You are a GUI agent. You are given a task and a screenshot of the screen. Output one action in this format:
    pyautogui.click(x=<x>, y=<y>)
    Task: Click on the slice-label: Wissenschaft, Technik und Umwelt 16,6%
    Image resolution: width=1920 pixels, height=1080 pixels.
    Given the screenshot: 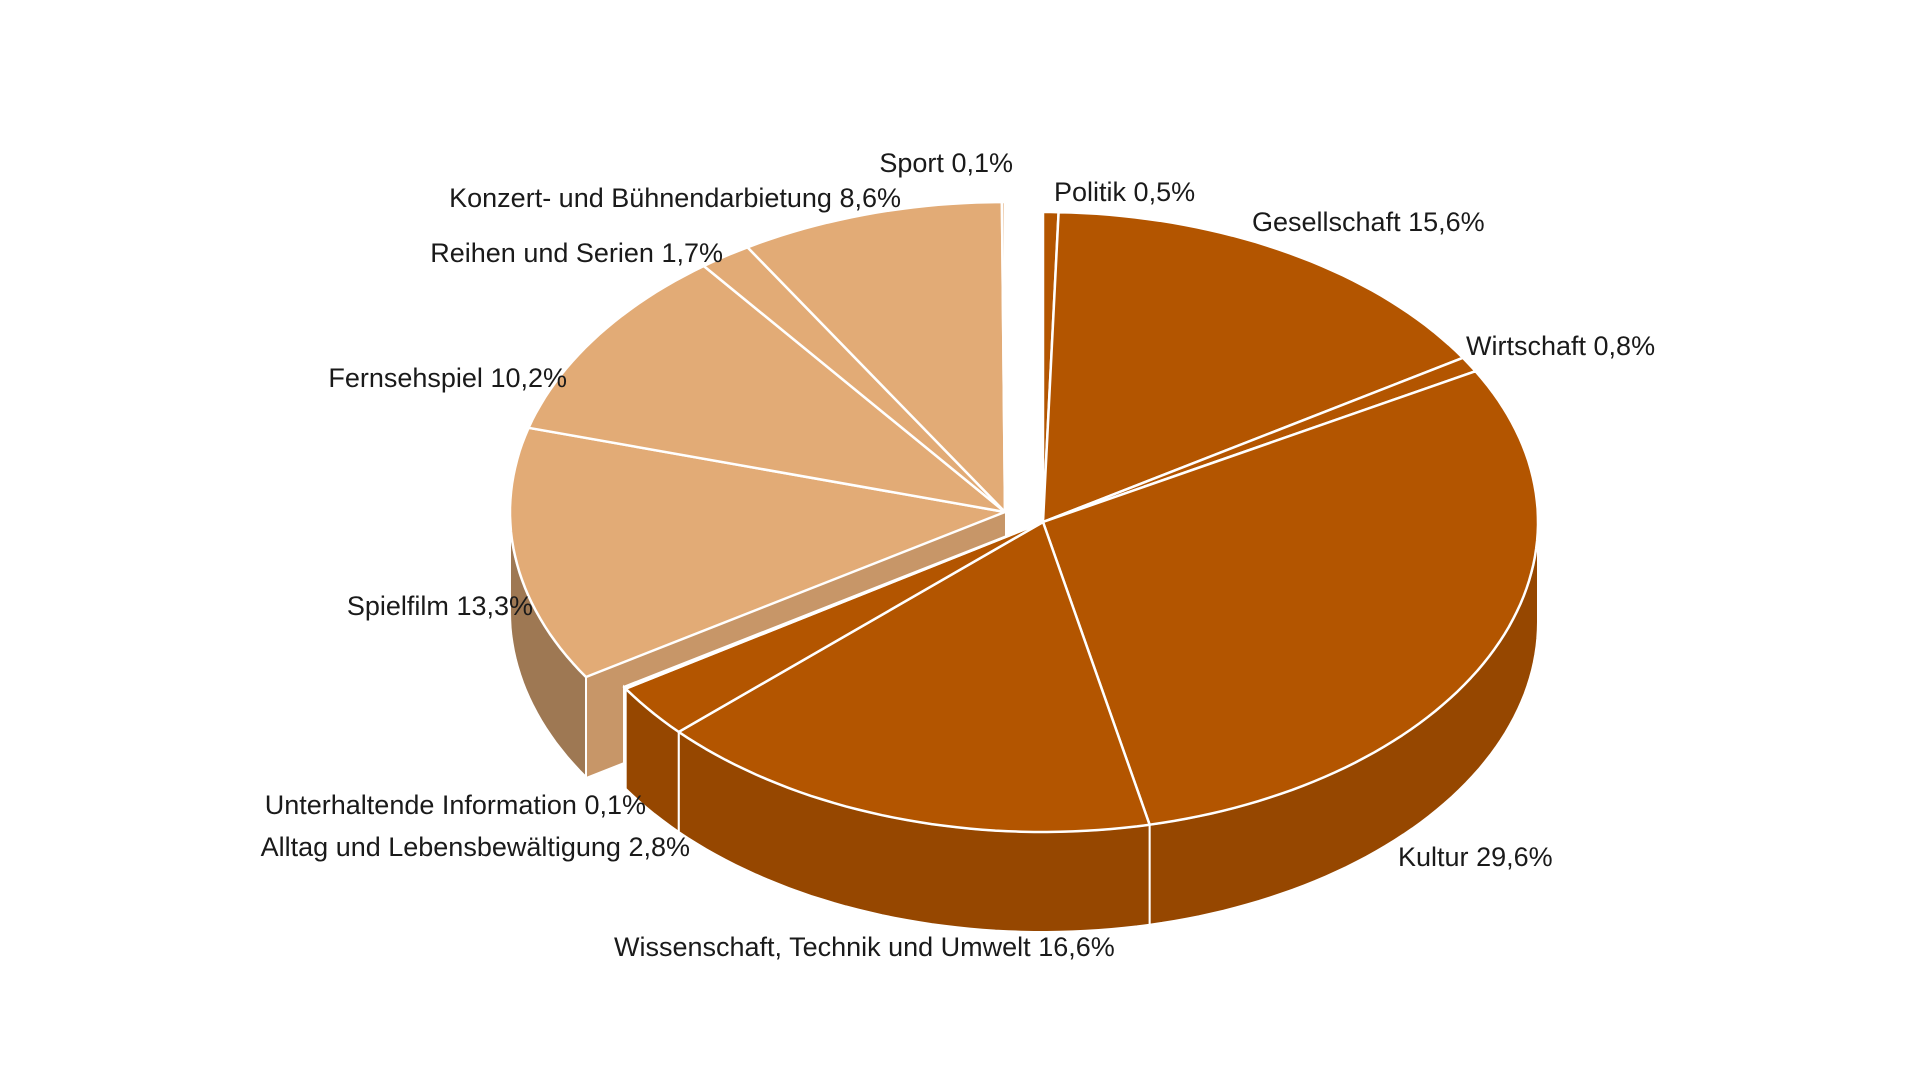 What is the action you would take?
    pyautogui.click(x=864, y=947)
    